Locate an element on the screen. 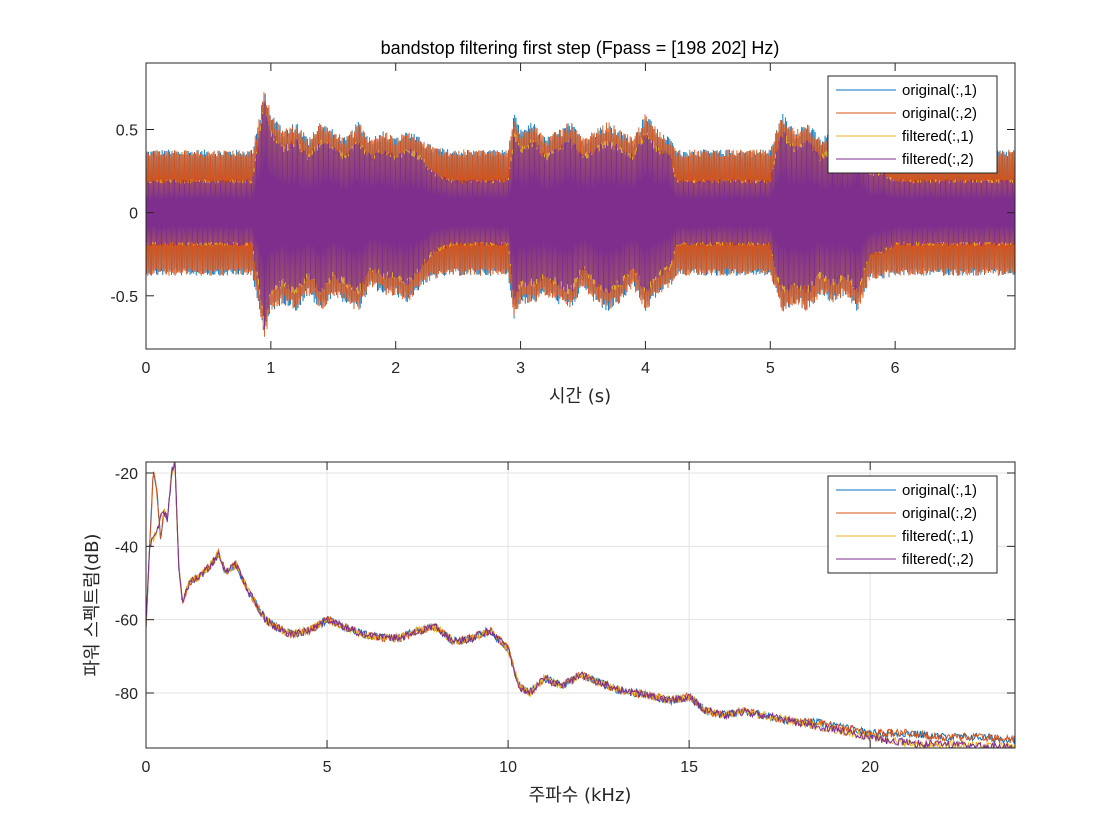  x-tick-label: 6 is located at coordinates (895, 368).